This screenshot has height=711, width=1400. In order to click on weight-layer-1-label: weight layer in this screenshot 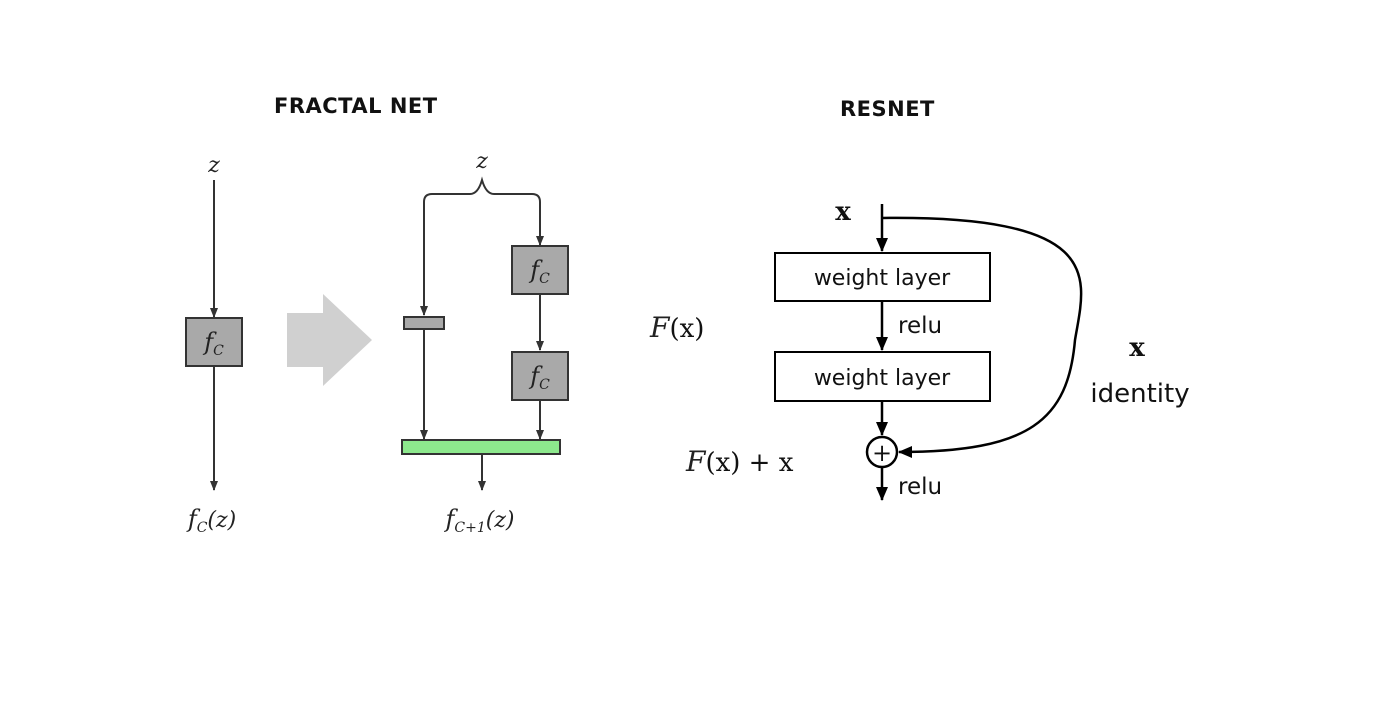, I will do `click(882, 278)`.